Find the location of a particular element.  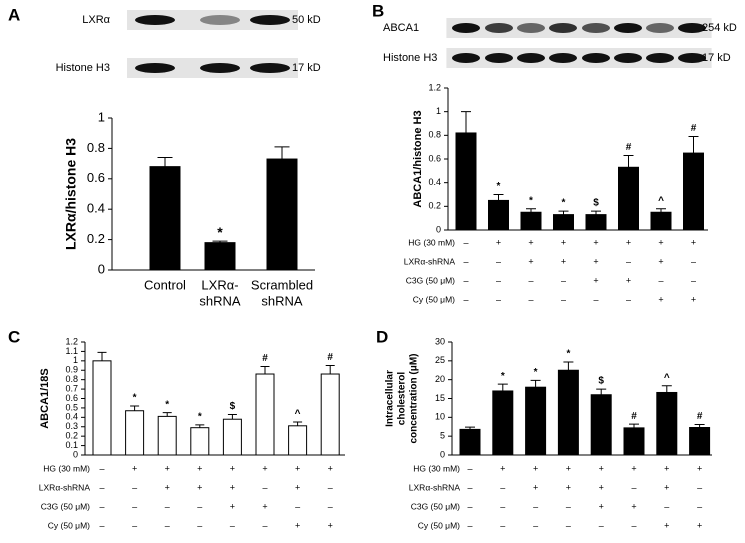

blot-size: 17 kD is located at coordinates (716, 58).